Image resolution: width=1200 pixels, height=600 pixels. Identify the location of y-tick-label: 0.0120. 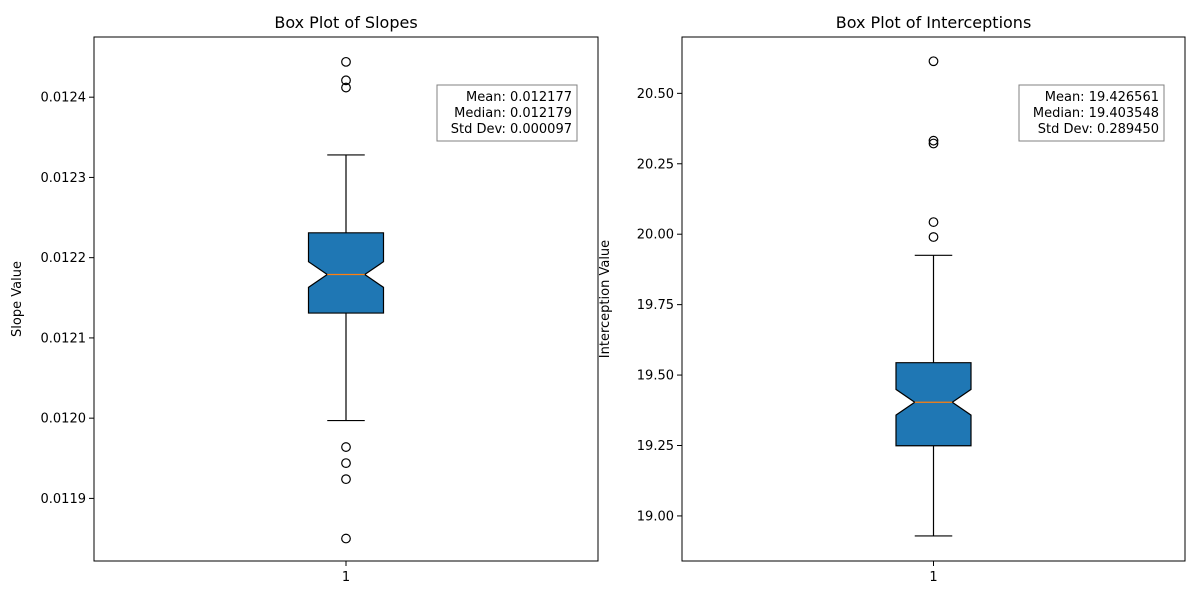
(64, 419).